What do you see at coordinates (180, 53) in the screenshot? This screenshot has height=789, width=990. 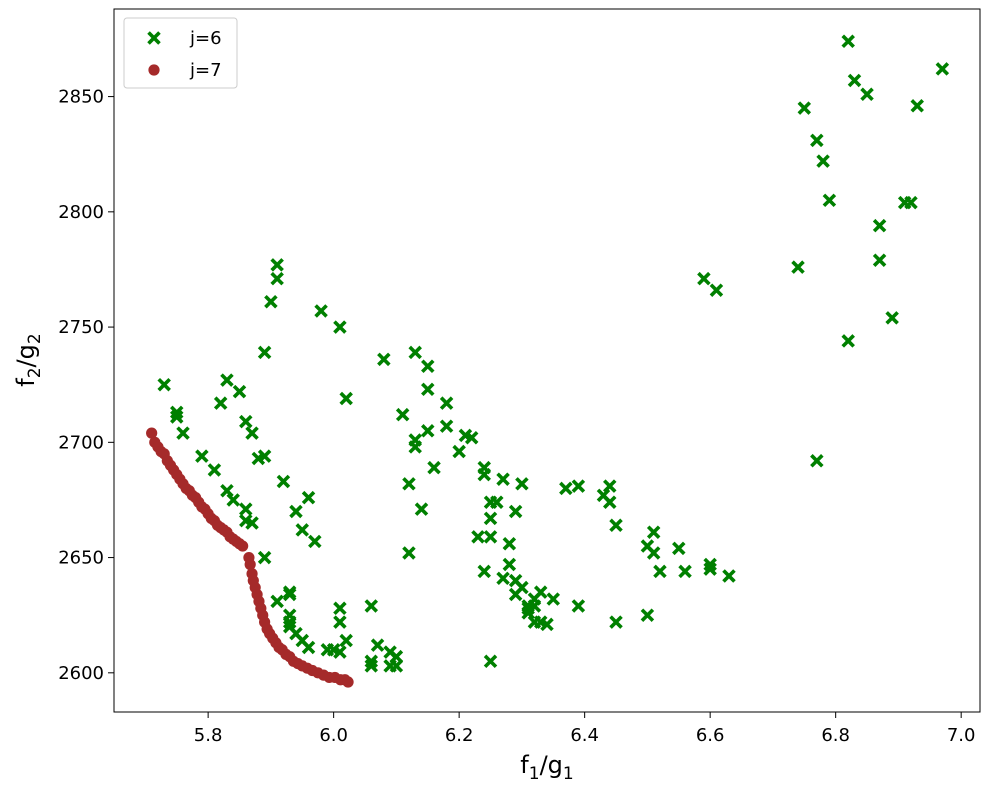 I see `legend: j=6 j=7` at bounding box center [180, 53].